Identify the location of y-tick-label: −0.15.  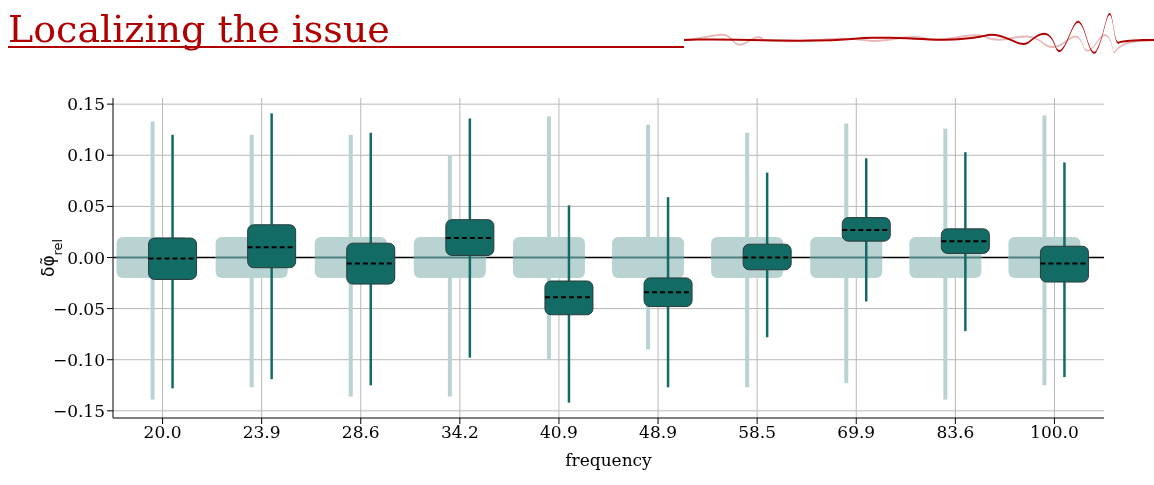
(78, 410).